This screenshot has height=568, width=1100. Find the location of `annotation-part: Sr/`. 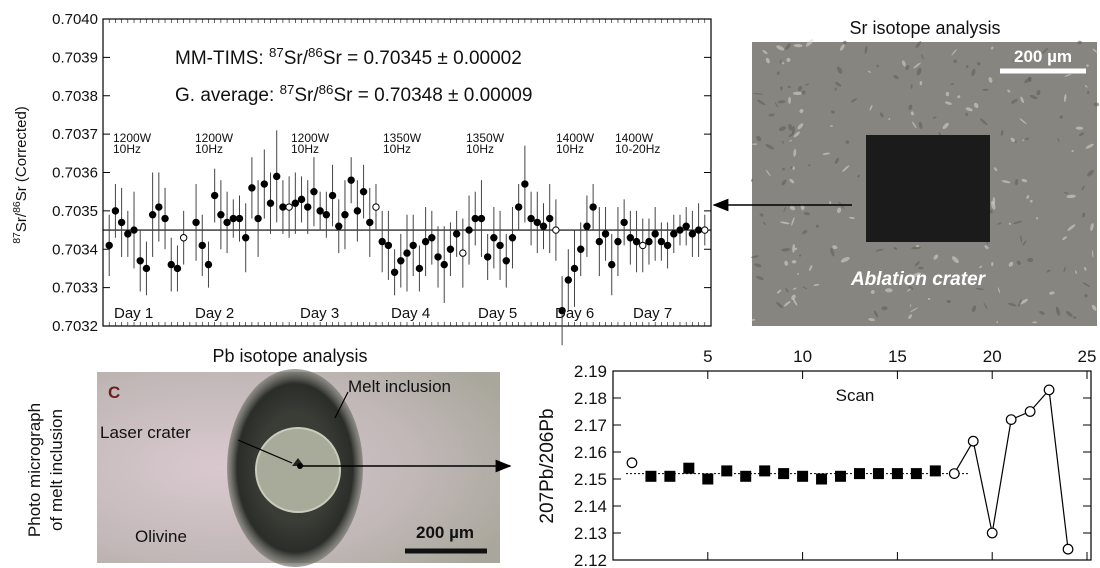

annotation-part: Sr/ is located at coordinates (296, 58).